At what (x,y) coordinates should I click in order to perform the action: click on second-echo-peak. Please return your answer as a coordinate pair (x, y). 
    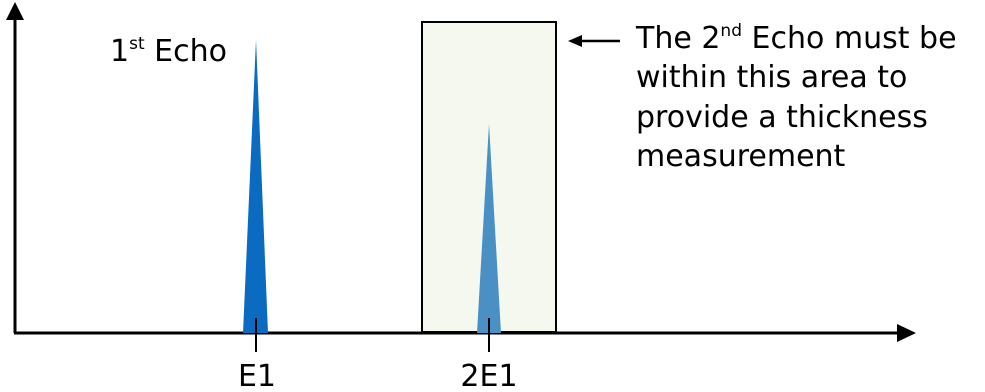
    Looking at the image, I should click on (489, 228).